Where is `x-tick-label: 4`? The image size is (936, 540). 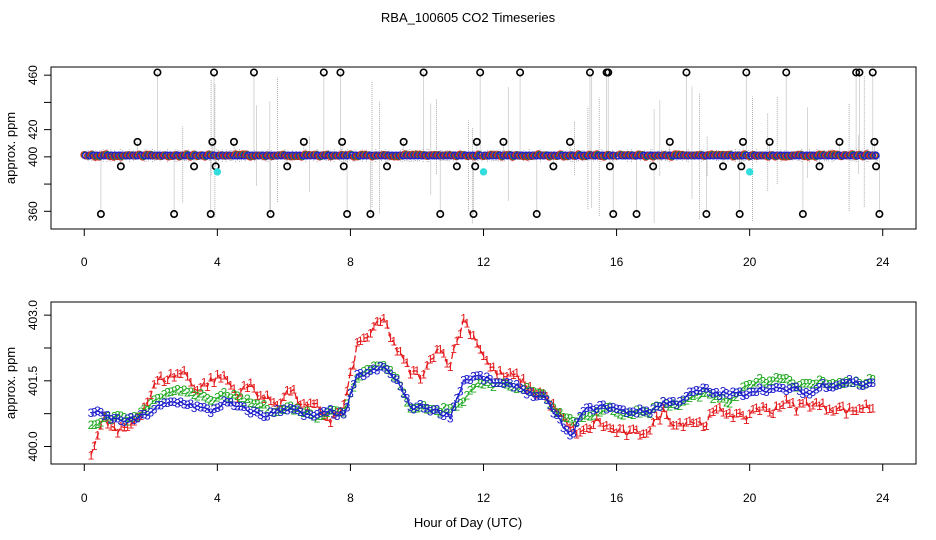 x-tick-label: 4 is located at coordinates (217, 262).